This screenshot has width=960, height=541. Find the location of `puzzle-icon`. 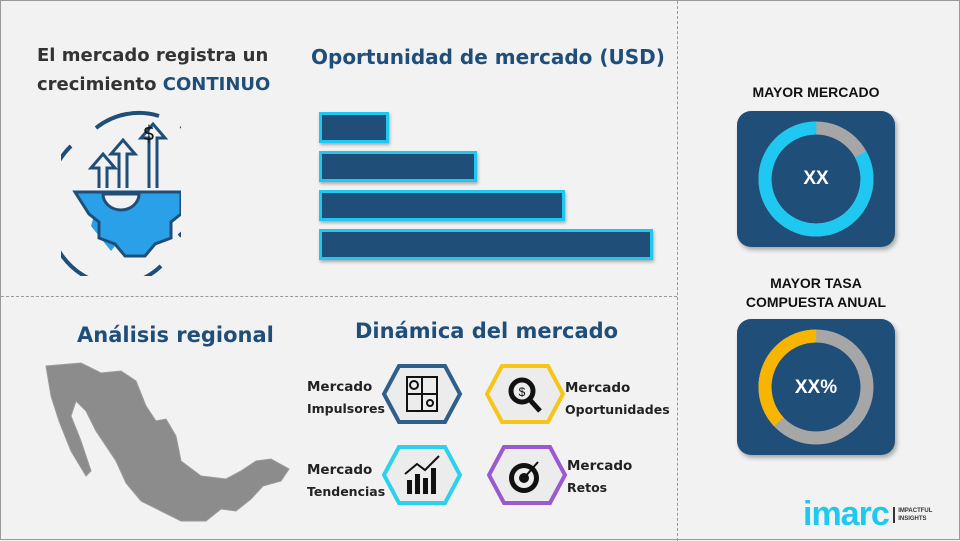

puzzle-icon is located at coordinates (422, 394).